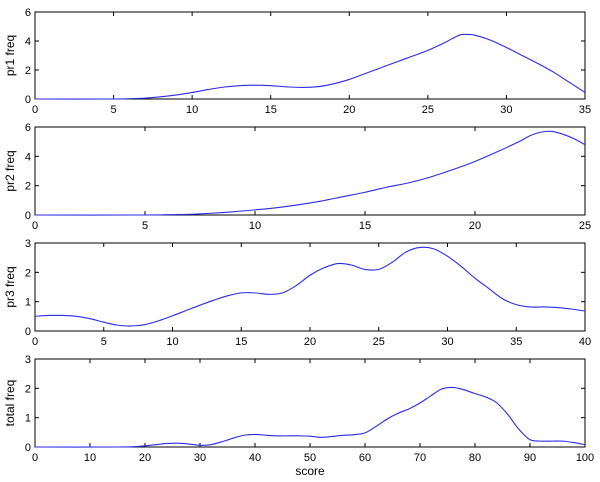 The height and width of the screenshot is (482, 600). What do you see at coordinates (310, 417) in the screenshot?
I see `total-series-line` at bounding box center [310, 417].